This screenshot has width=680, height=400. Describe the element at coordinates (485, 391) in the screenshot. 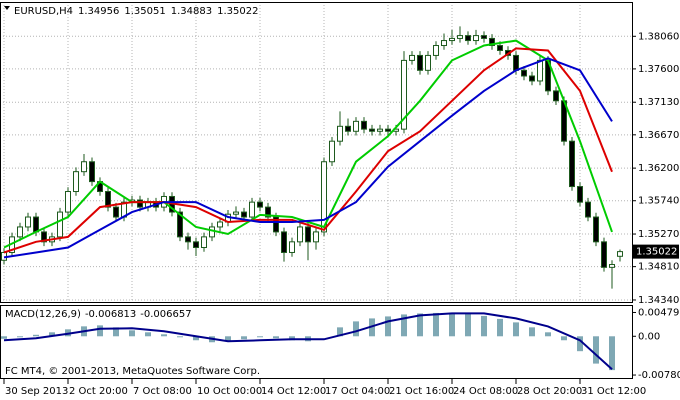

I see `x-tick-label: 24 Oct 08:00` at that location.